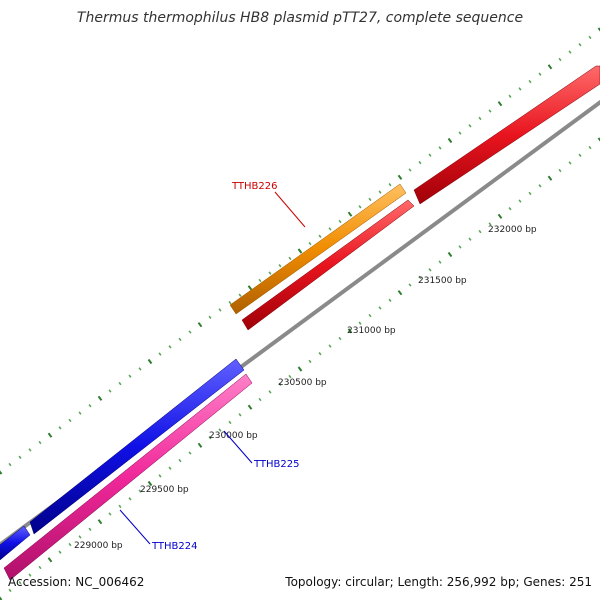 The height and width of the screenshot is (600, 600). I want to click on gene-label-tthb225: TTHB225, so click(276, 464).